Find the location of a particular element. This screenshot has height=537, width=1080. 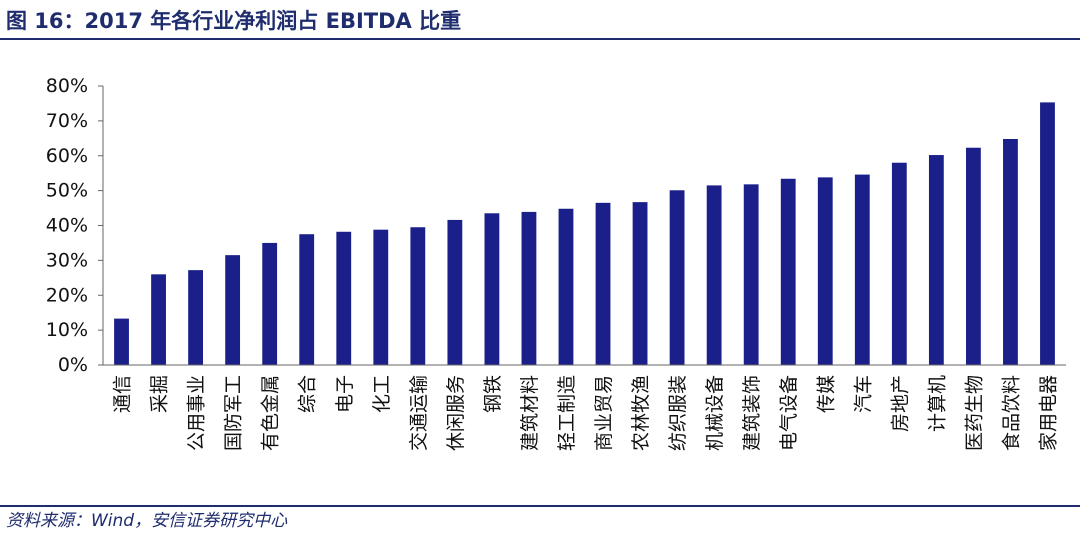

category-label: 国防军工 is located at coordinates (234, 413).